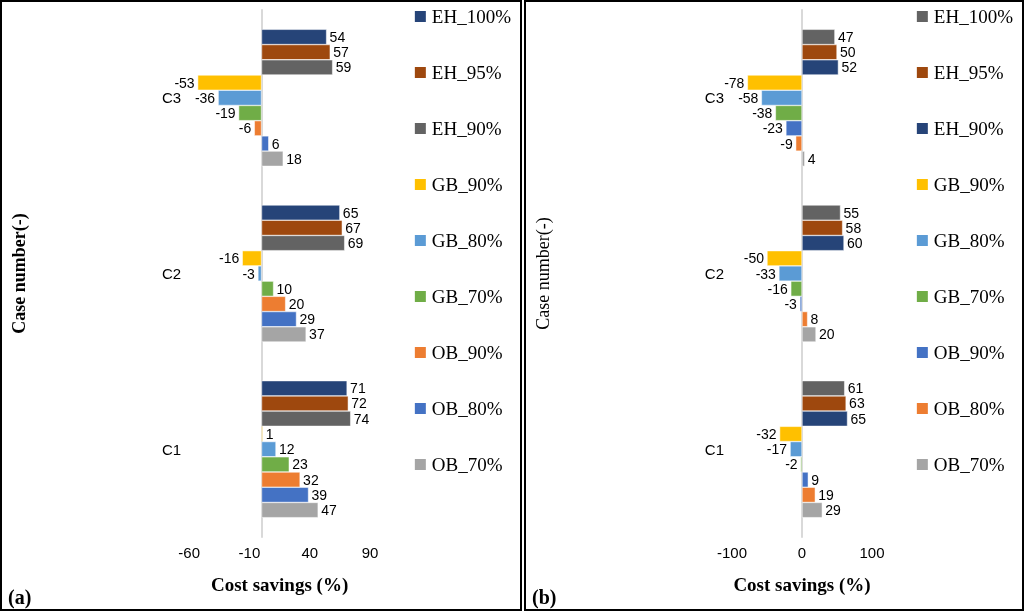 This screenshot has height=611, width=1024. I want to click on data-label: 54, so click(337, 36).